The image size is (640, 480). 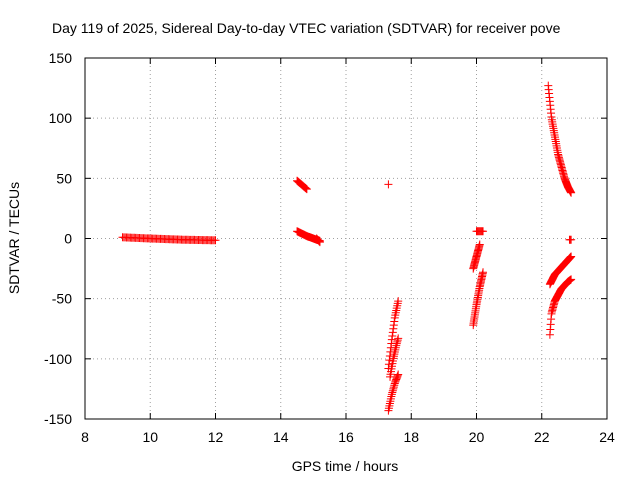 I want to click on x-tick-label: 8, so click(x=85, y=437).